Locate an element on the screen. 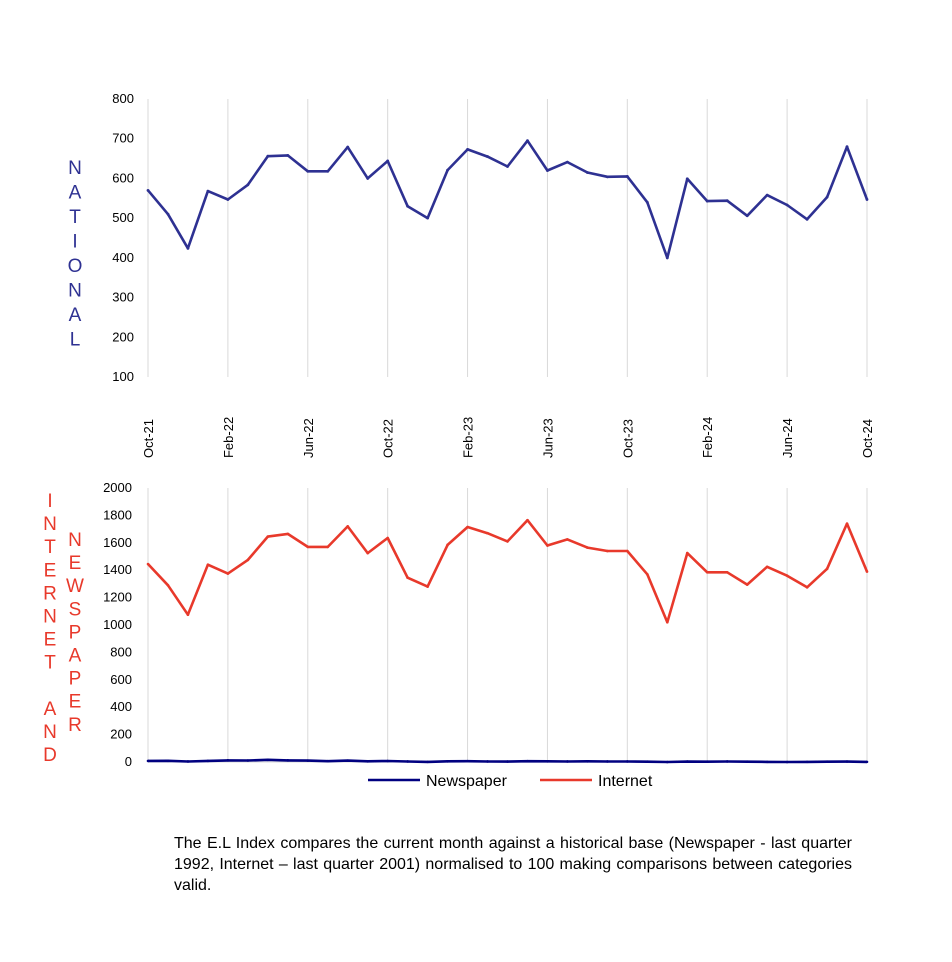 The width and height of the screenshot is (952, 962). legend-label-internet: Internet is located at coordinates (625, 781).